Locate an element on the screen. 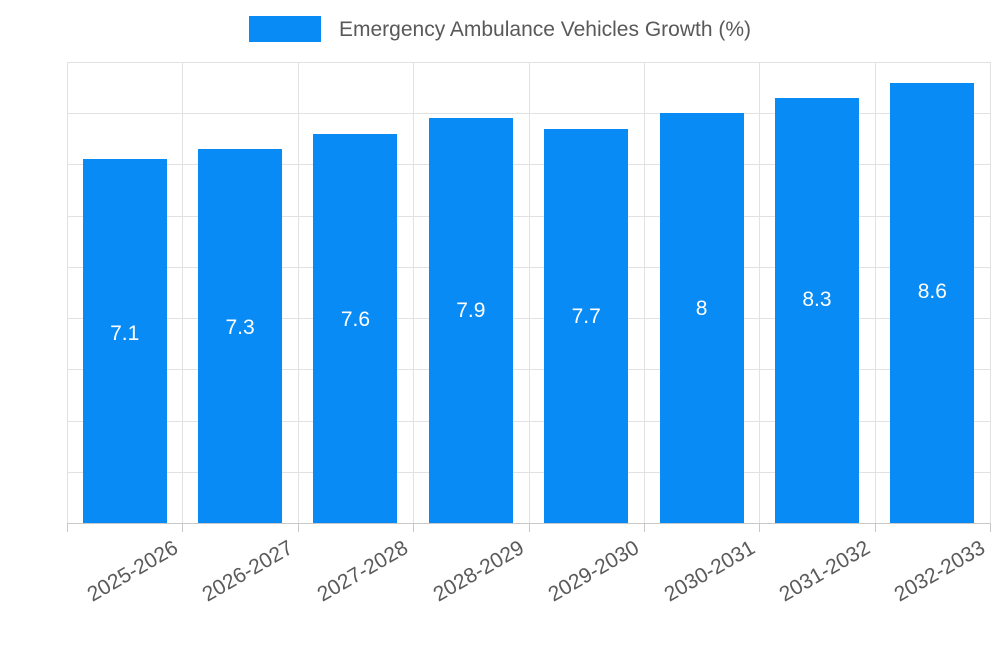  bar-value-label: 8.6 is located at coordinates (932, 291).